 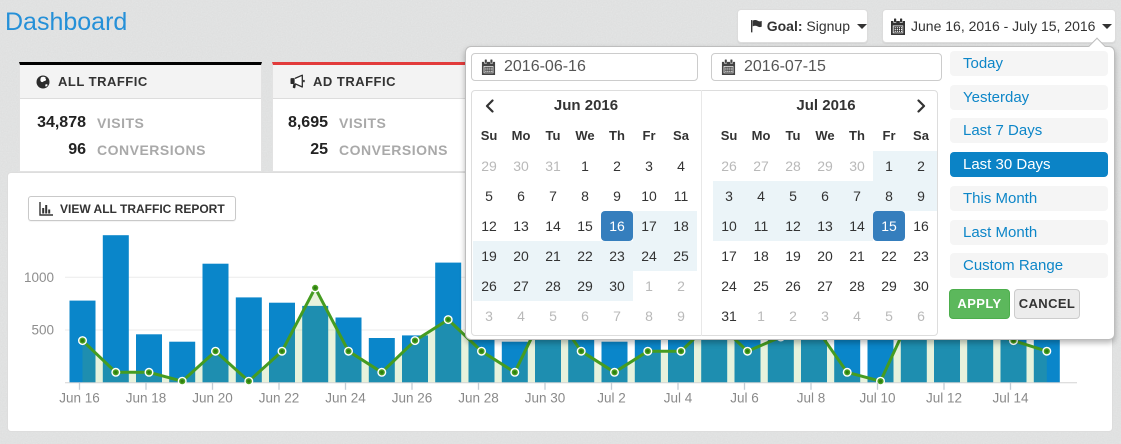 What do you see at coordinates (811, 397) in the screenshot?
I see `svg-text: Jul 8` at bounding box center [811, 397].